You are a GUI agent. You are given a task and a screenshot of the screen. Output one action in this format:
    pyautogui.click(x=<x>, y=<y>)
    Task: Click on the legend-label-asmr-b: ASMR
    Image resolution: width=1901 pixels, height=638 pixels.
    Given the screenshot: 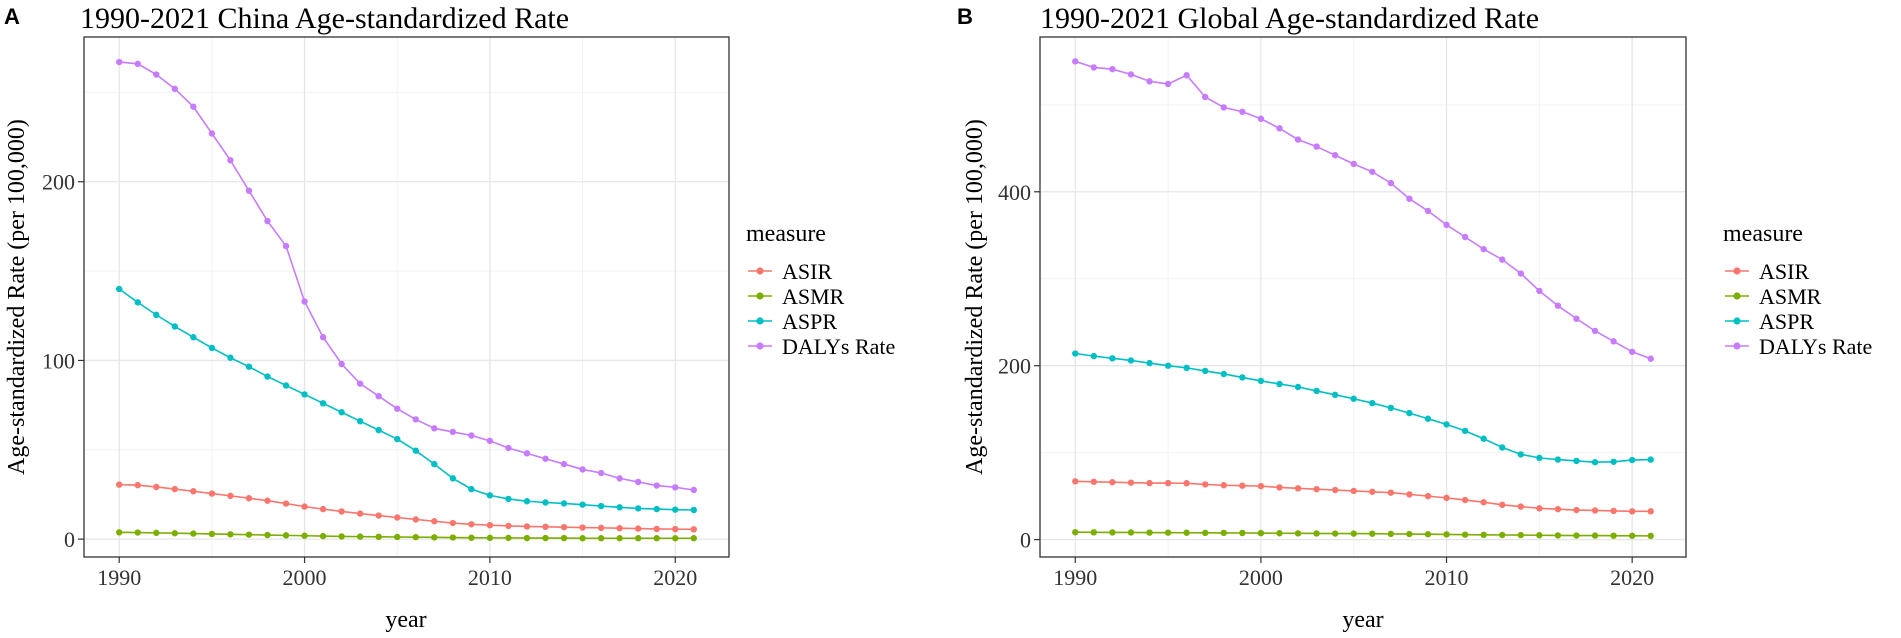 What is the action you would take?
    pyautogui.click(x=1790, y=296)
    